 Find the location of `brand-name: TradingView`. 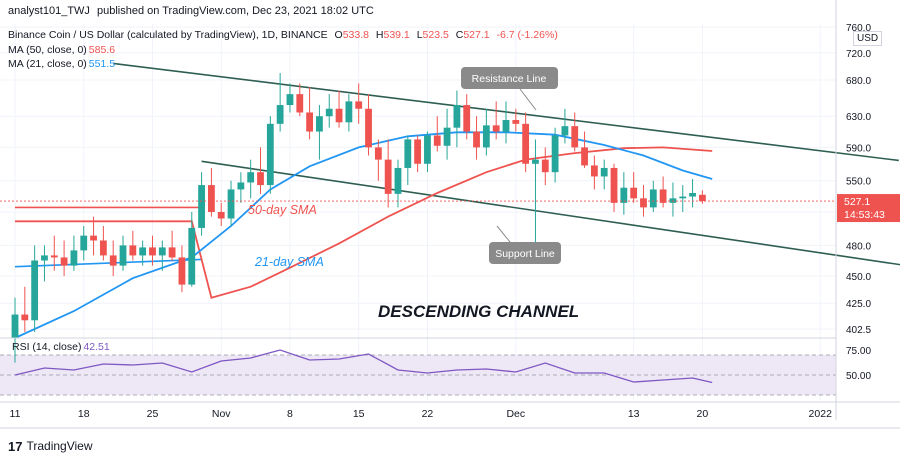

brand-name: TradingView is located at coordinates (59, 446).